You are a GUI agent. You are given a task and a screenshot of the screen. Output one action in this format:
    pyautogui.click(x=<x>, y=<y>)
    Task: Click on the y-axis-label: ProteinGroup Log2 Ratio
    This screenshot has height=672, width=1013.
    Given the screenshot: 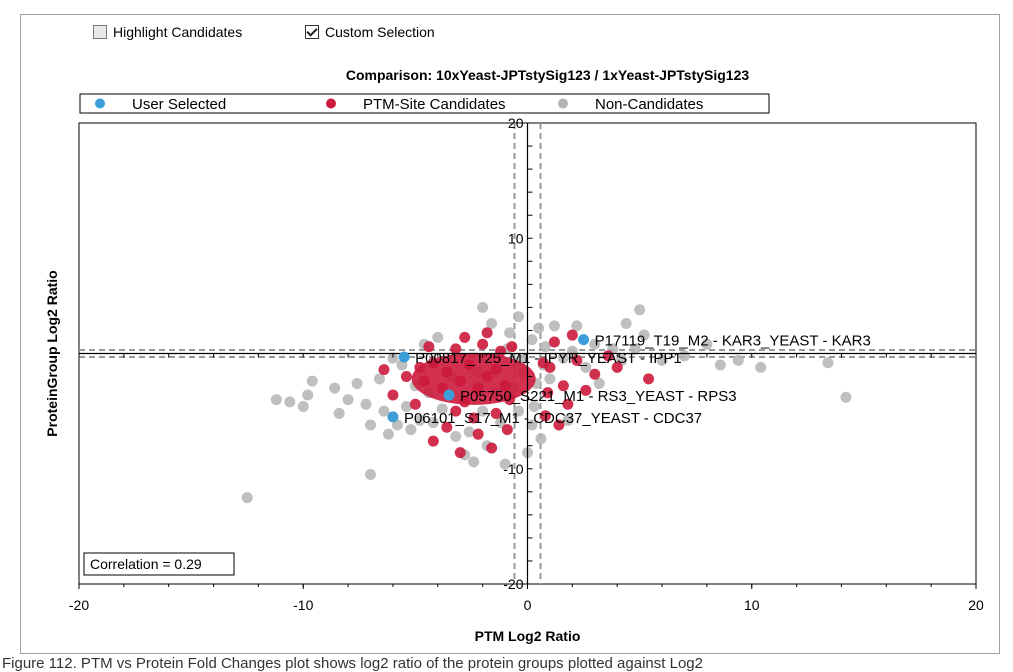 What is the action you would take?
    pyautogui.click(x=52, y=353)
    